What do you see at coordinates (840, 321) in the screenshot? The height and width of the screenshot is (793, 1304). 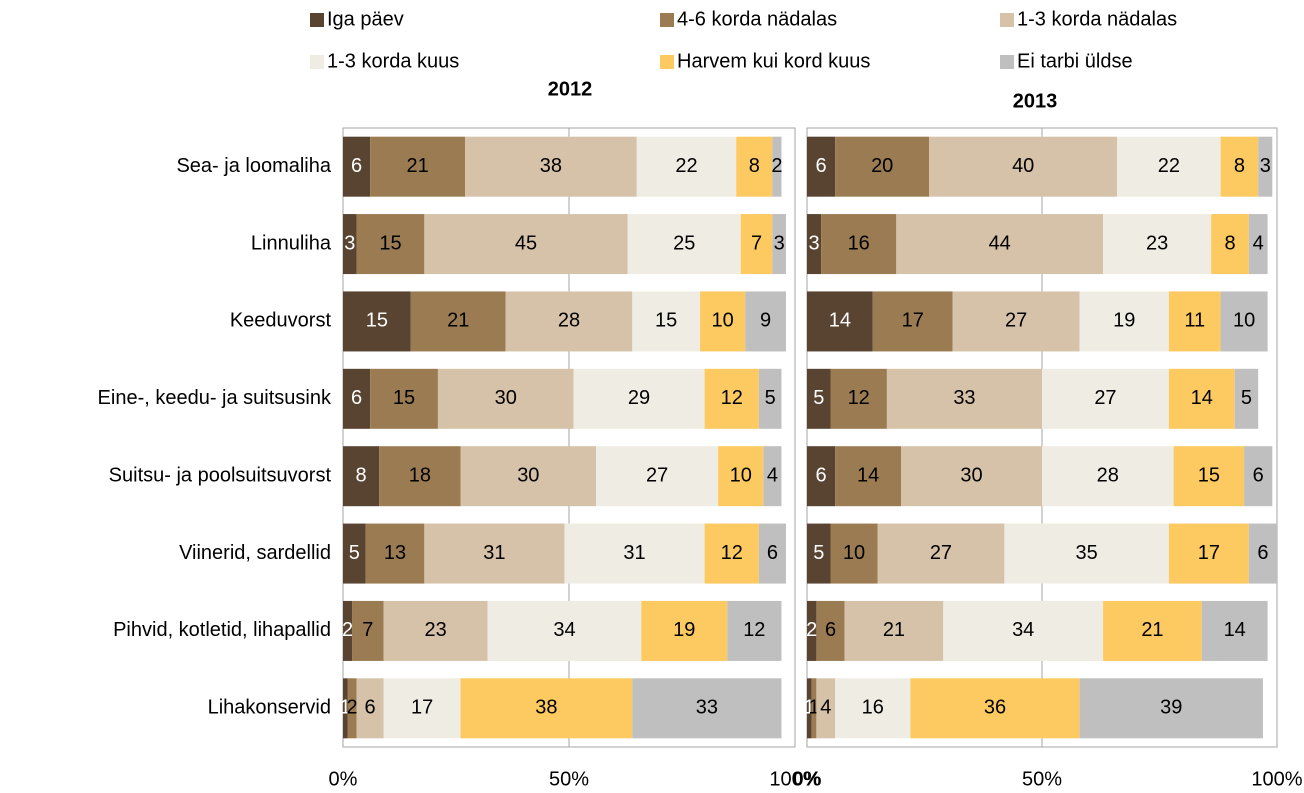 I see `data-label: 14` at bounding box center [840, 321].